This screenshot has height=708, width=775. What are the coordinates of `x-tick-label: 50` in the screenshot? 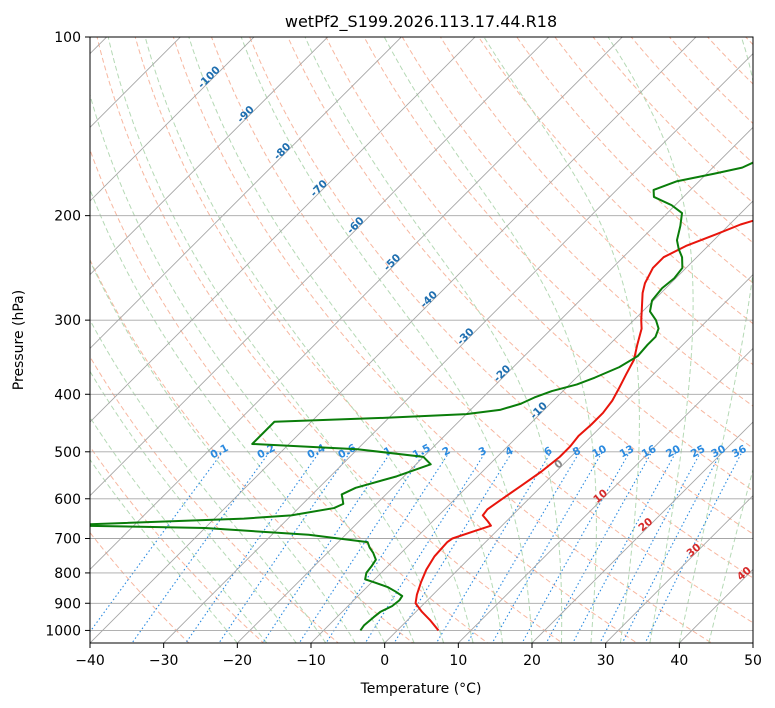 It's located at (753, 661).